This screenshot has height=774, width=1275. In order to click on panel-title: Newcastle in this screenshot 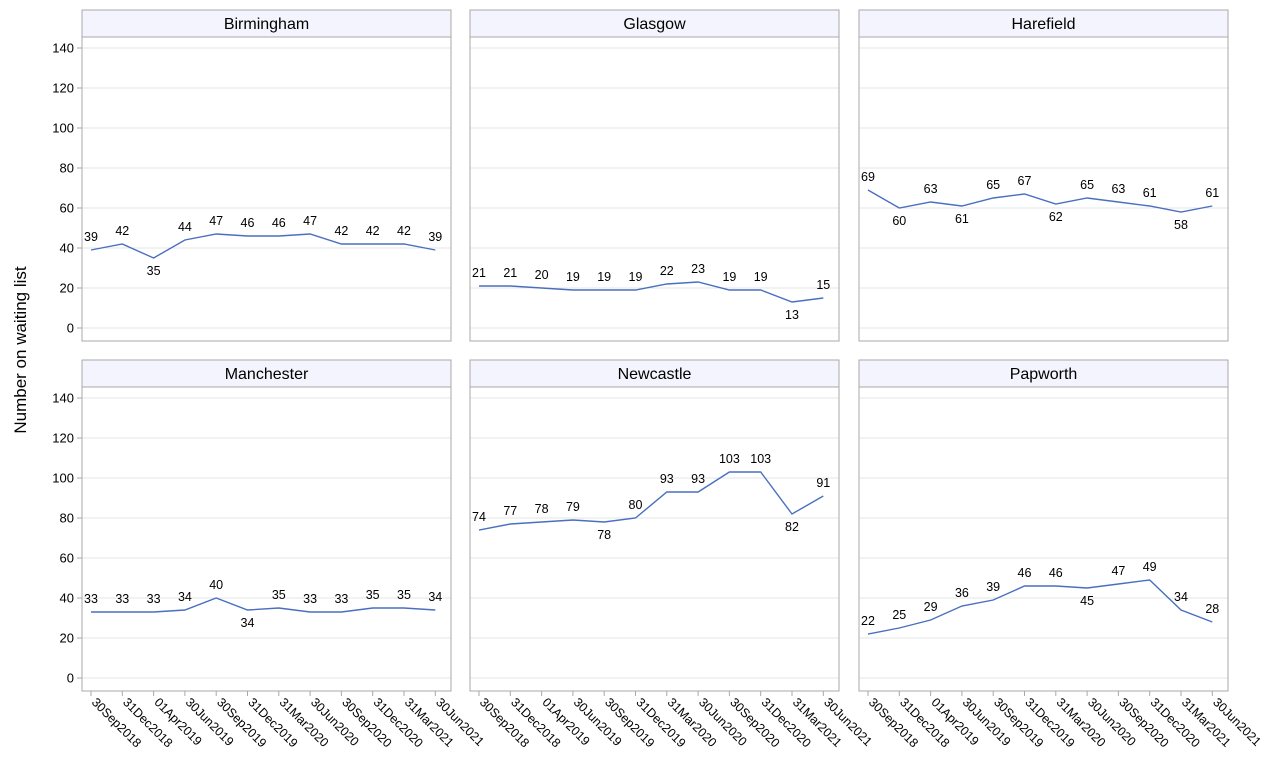, I will do `click(655, 374)`.